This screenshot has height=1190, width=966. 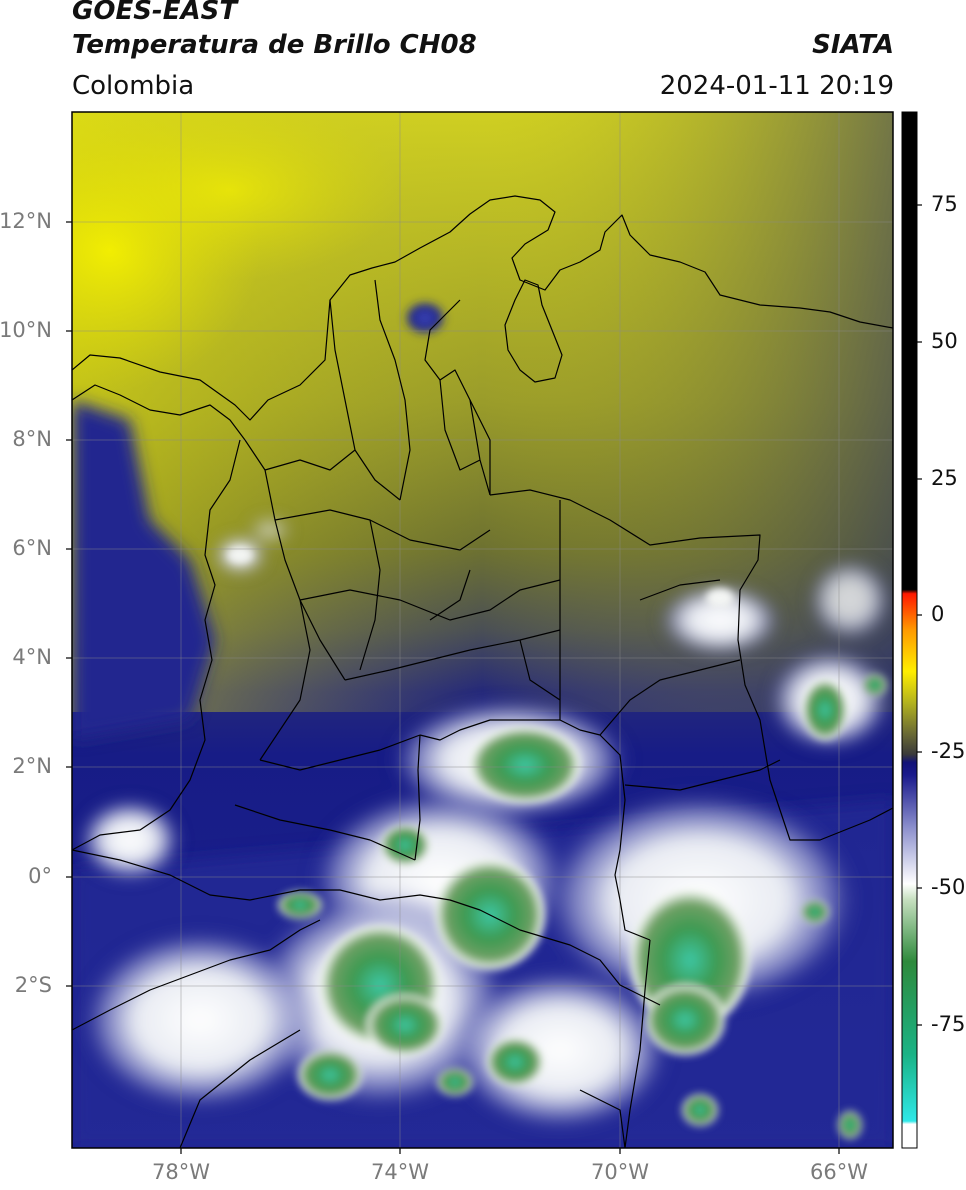 I want to click on lat-label: 4°N, so click(x=32, y=657).